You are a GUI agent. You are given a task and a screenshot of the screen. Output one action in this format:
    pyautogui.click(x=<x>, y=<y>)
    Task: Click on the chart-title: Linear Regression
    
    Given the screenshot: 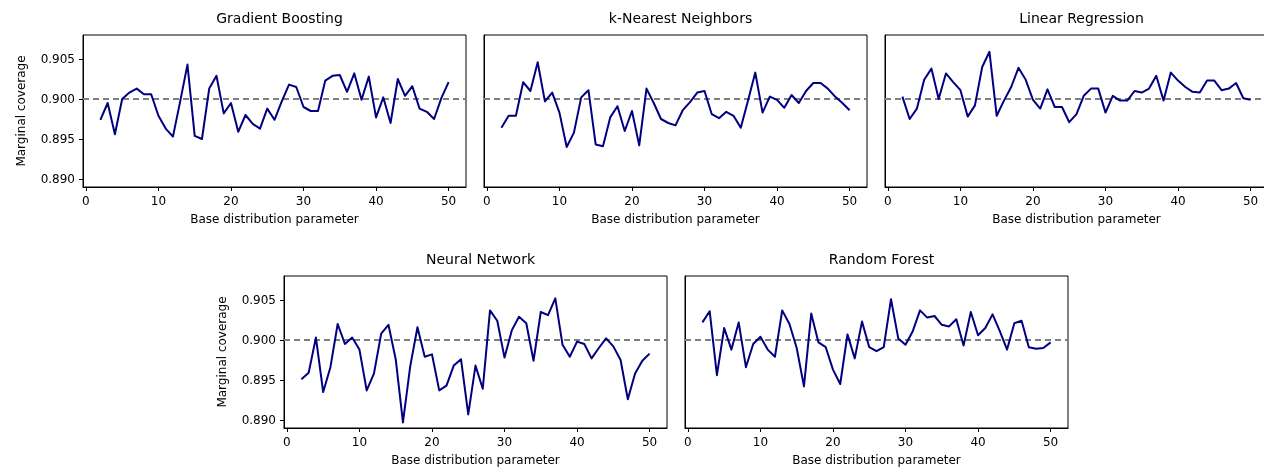 What is the action you would take?
    pyautogui.click(x=1081, y=18)
    